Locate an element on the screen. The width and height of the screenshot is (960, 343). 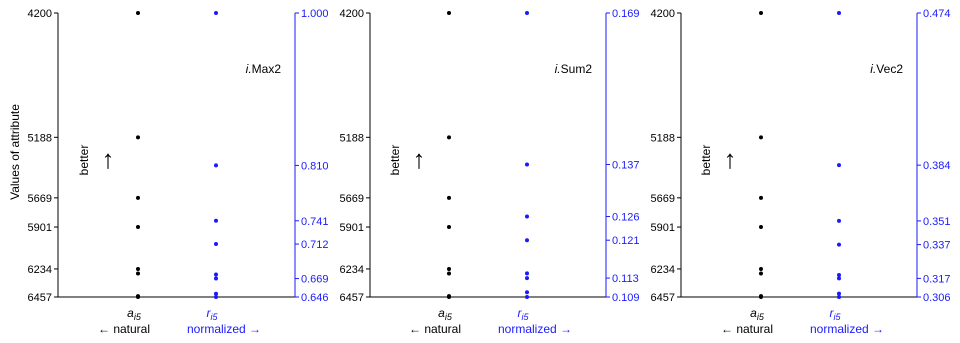
right-tick-label: 0.137 is located at coordinates (626, 165).